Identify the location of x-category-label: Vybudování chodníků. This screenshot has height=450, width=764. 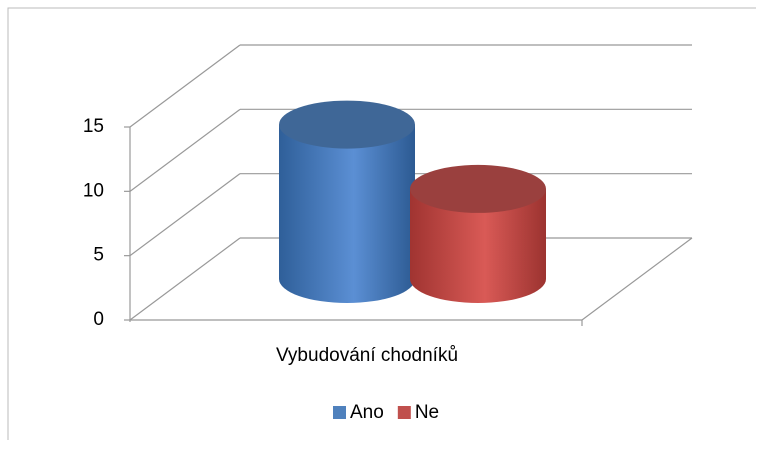
(367, 355).